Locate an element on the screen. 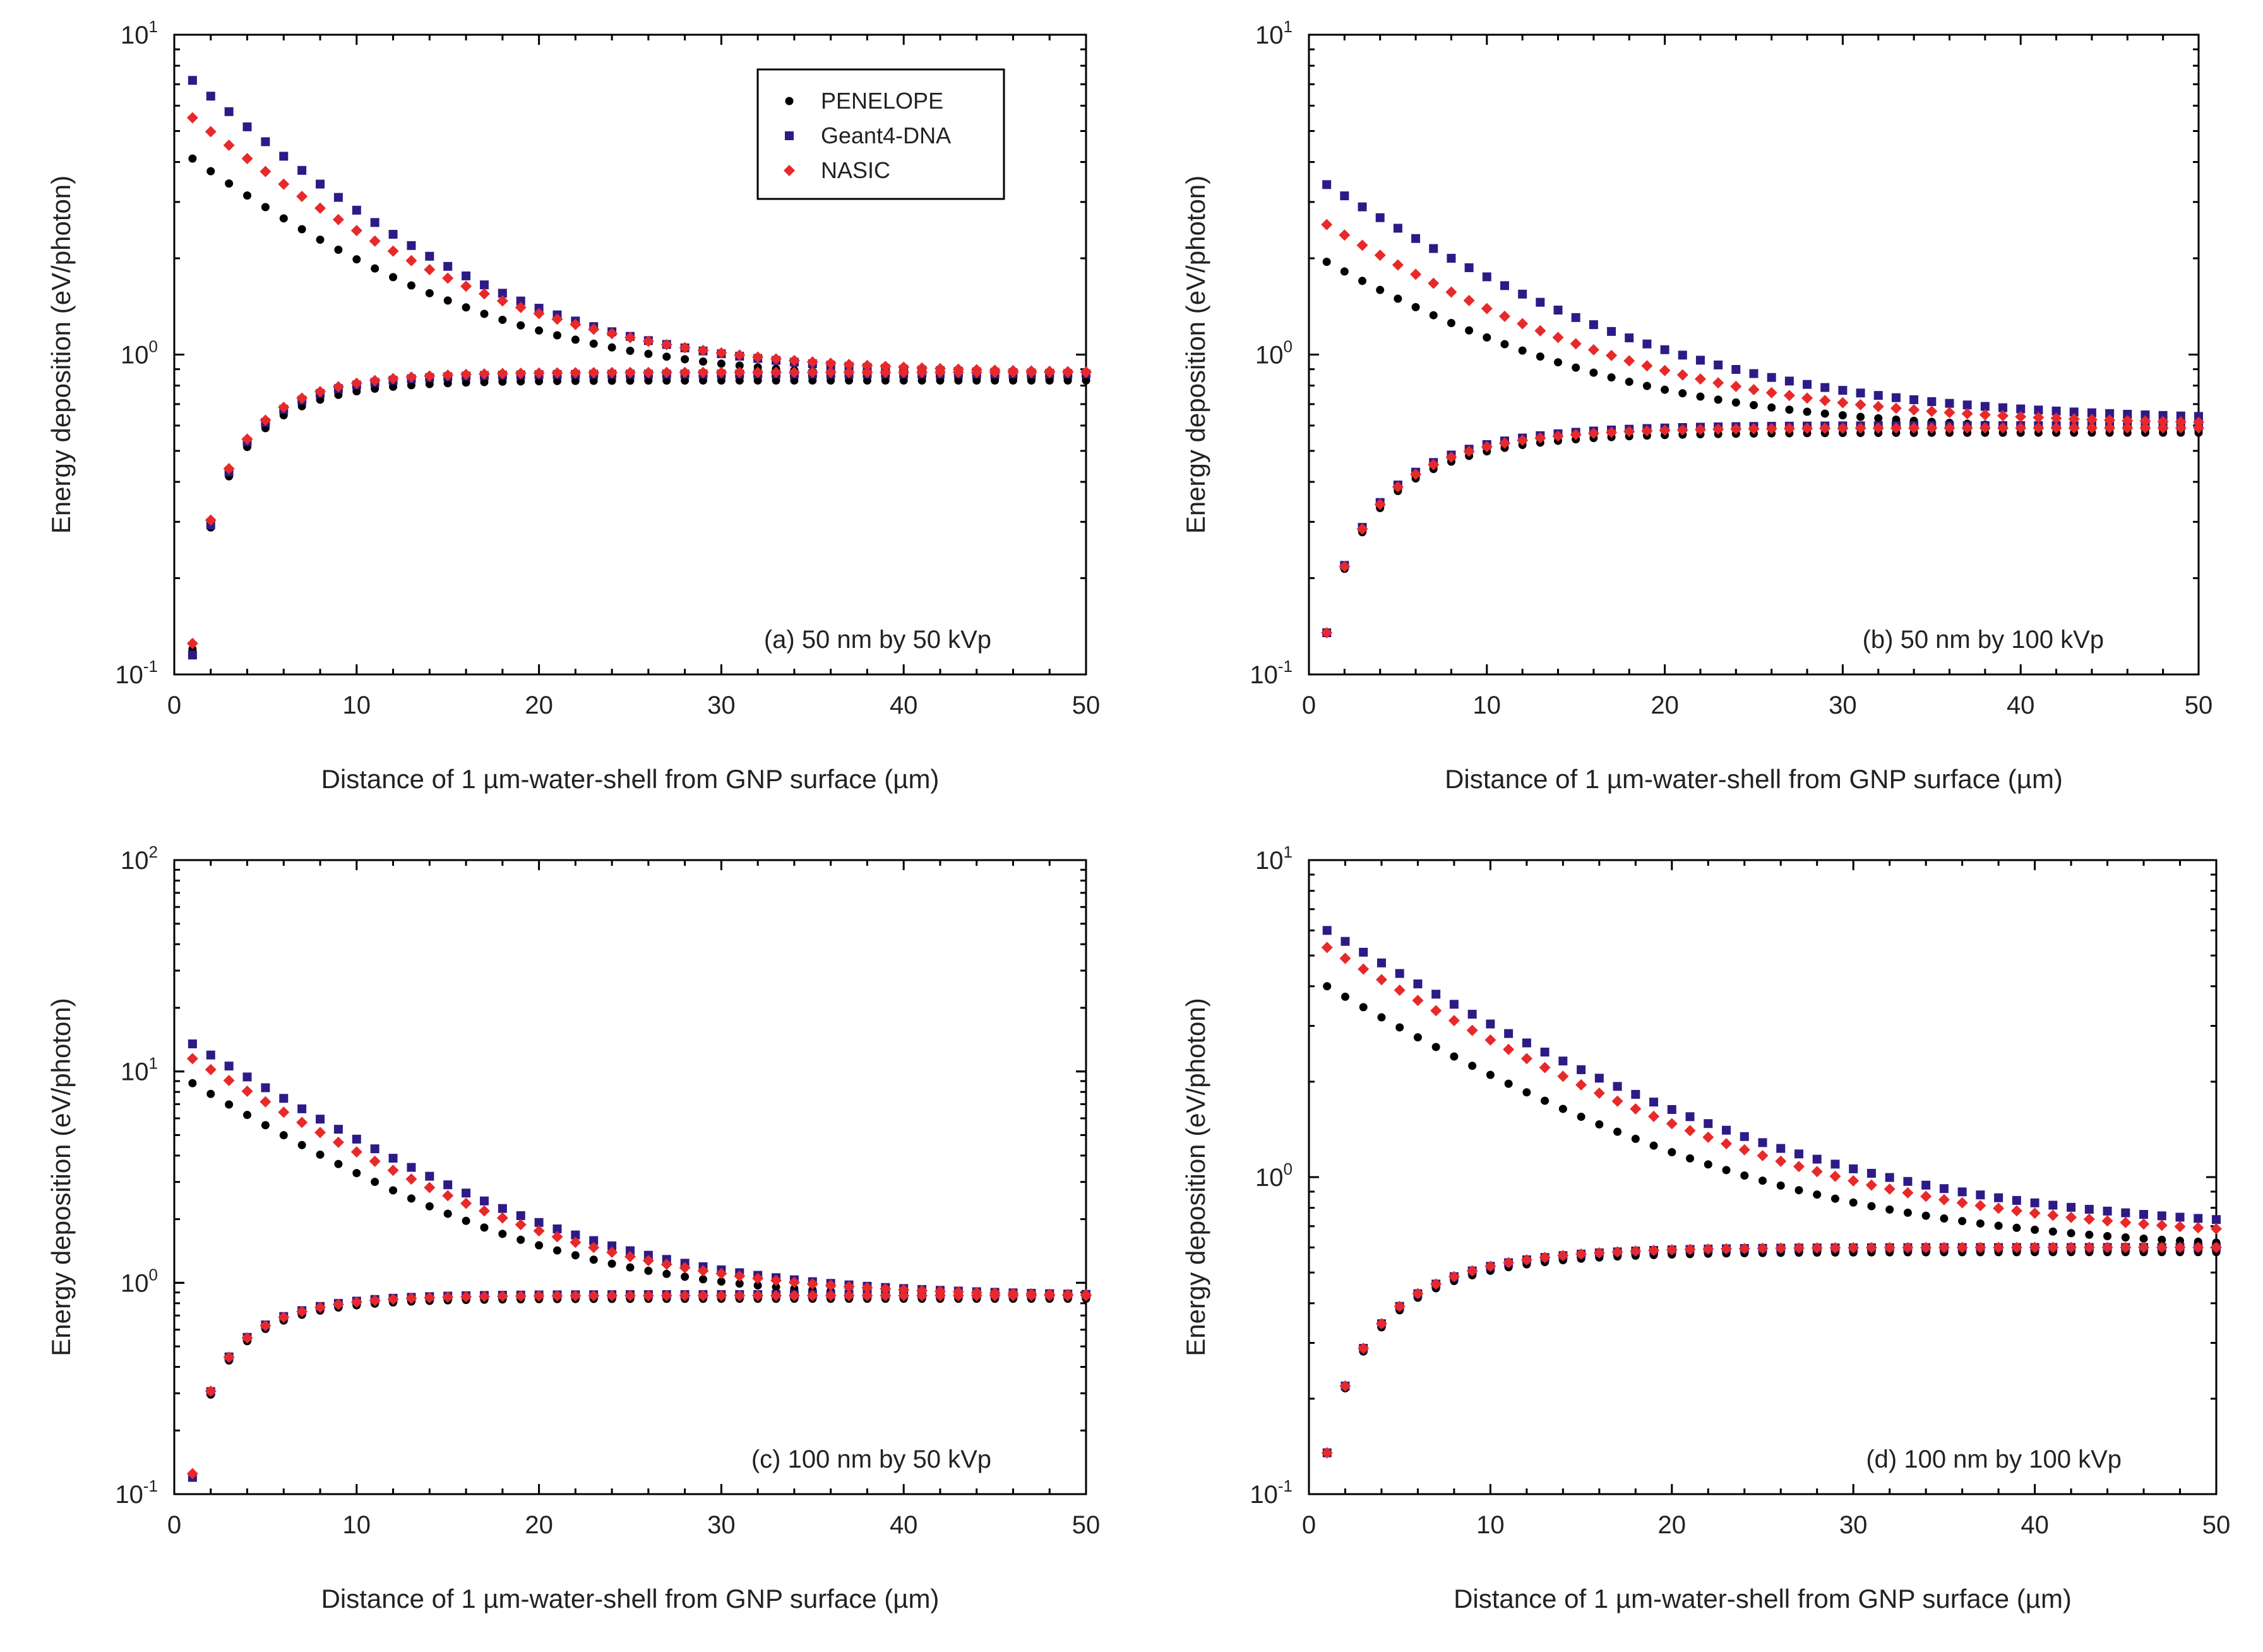 The height and width of the screenshot is (1652, 2263). y-tick-label: 10⁰ is located at coordinates (139, 353).